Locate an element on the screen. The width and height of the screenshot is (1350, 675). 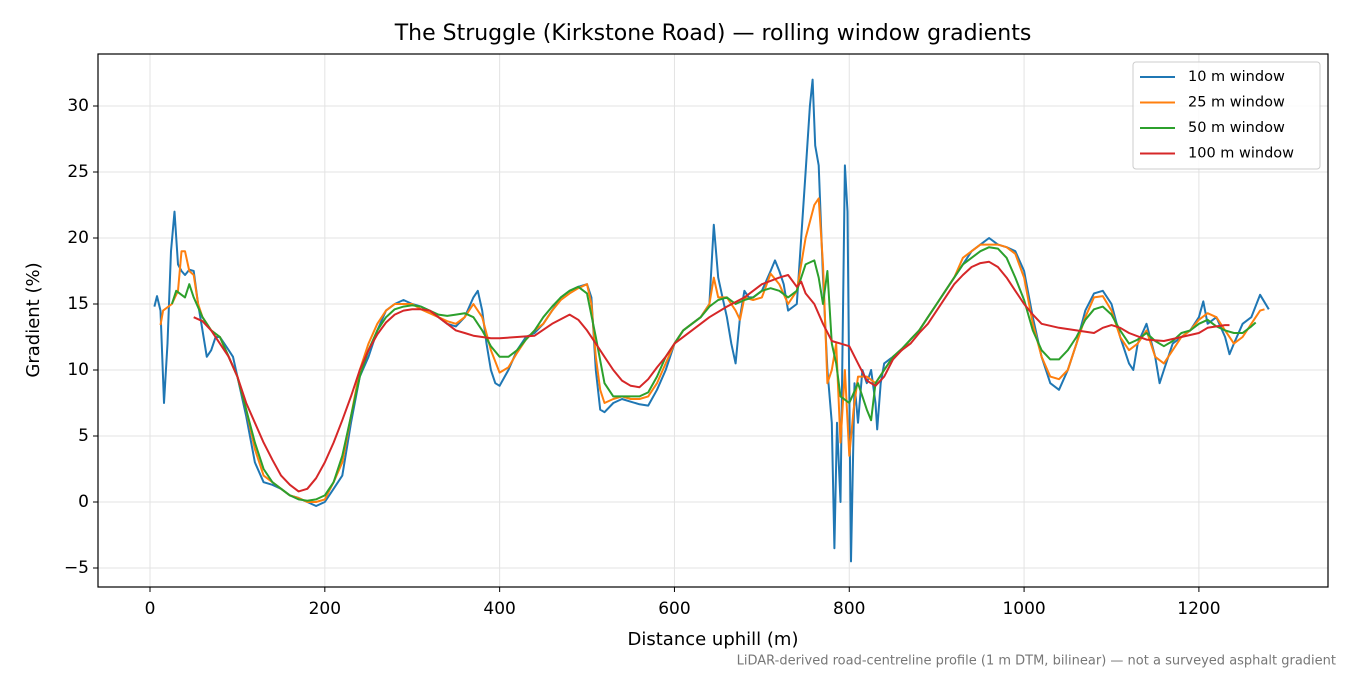
x-tick-label: 600 is located at coordinates (674, 609).